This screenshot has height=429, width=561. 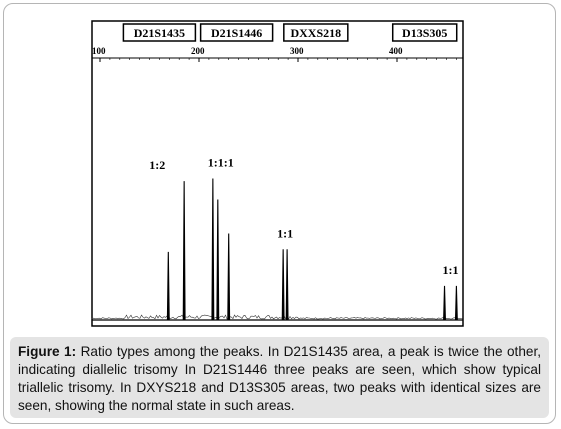 I want to click on x-tick-label: 300, so click(x=297, y=51).